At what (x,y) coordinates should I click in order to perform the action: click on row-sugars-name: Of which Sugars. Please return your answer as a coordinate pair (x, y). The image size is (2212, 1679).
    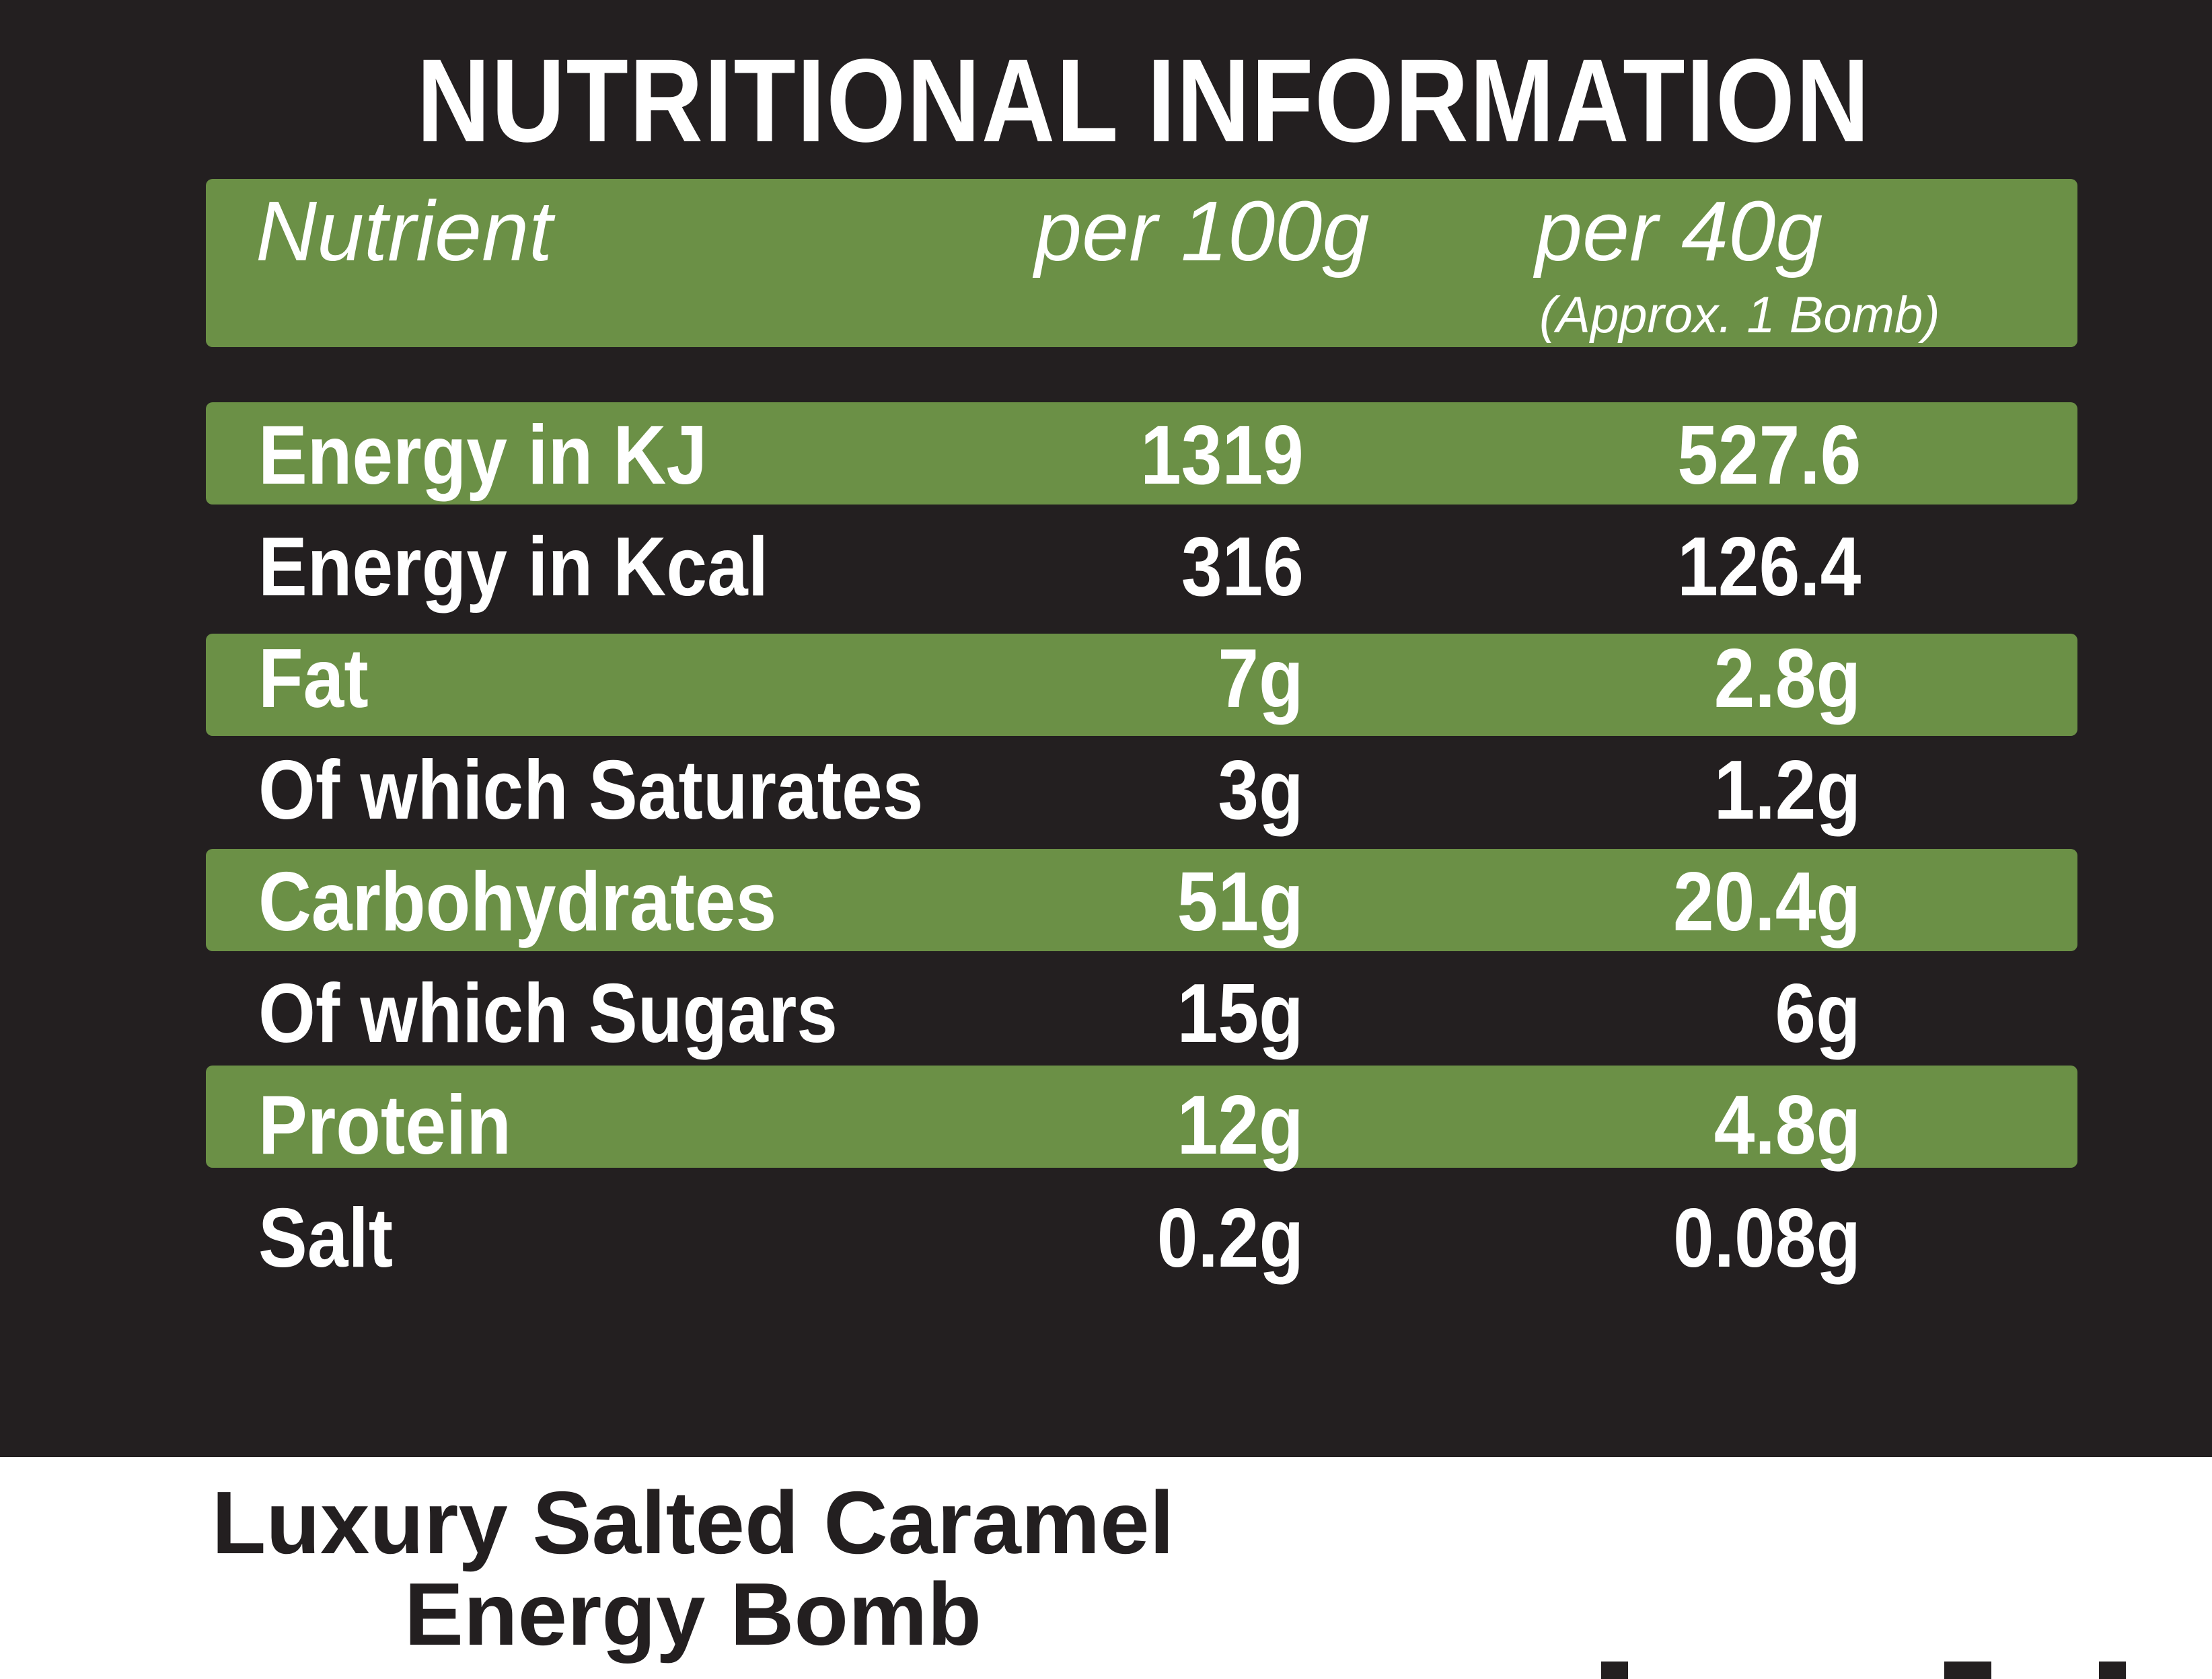
    Looking at the image, I should click on (548, 1013).